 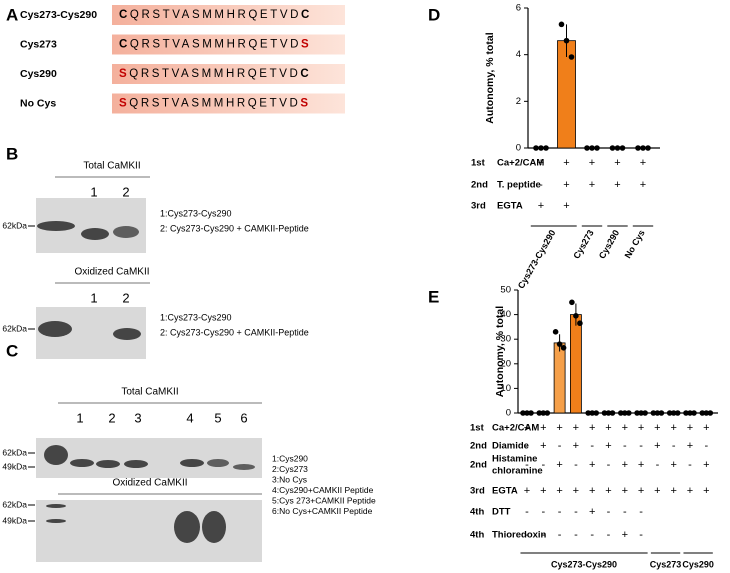 I want to click on blot-legend: 1:Cys273-Cys290, so click(x=196, y=213).